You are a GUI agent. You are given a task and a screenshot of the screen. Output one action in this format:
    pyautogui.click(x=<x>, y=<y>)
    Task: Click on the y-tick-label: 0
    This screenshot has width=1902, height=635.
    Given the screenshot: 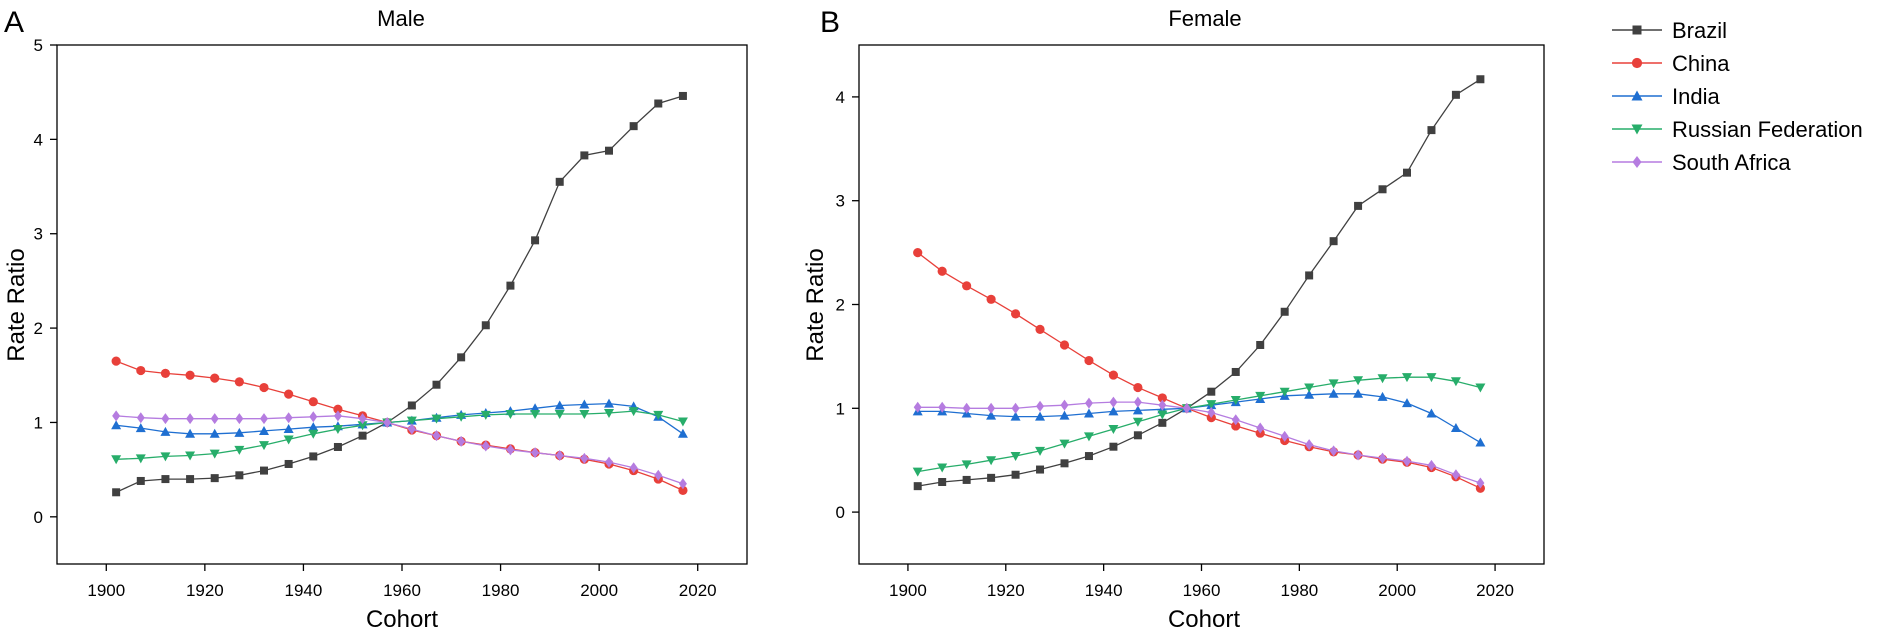 What is the action you would take?
    pyautogui.click(x=38, y=517)
    